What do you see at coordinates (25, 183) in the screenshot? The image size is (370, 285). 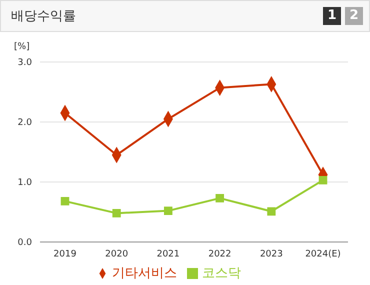 I see `y-tick-label: 1.0` at bounding box center [25, 183].